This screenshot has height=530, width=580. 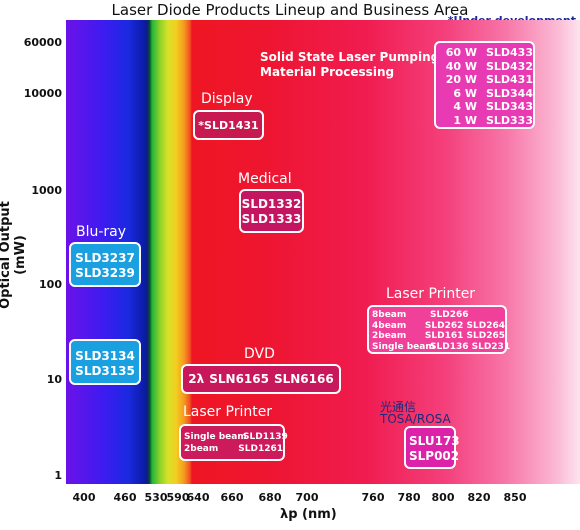 I want to click on bluray-model: SLD3237, so click(x=105, y=258).